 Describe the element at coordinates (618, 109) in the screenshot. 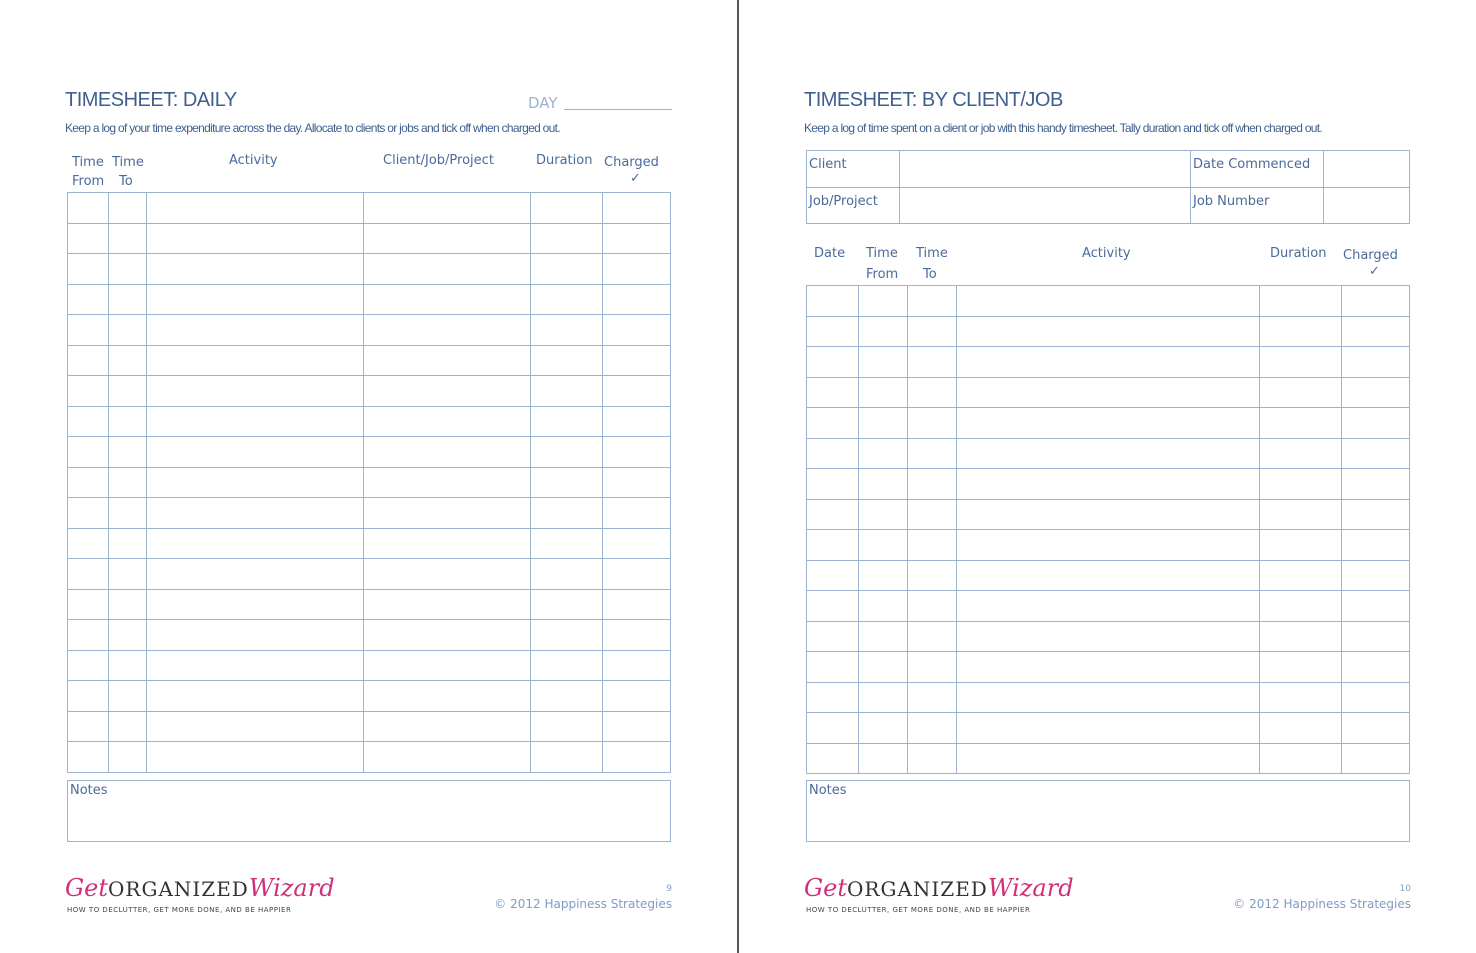

I see `day-field` at that location.